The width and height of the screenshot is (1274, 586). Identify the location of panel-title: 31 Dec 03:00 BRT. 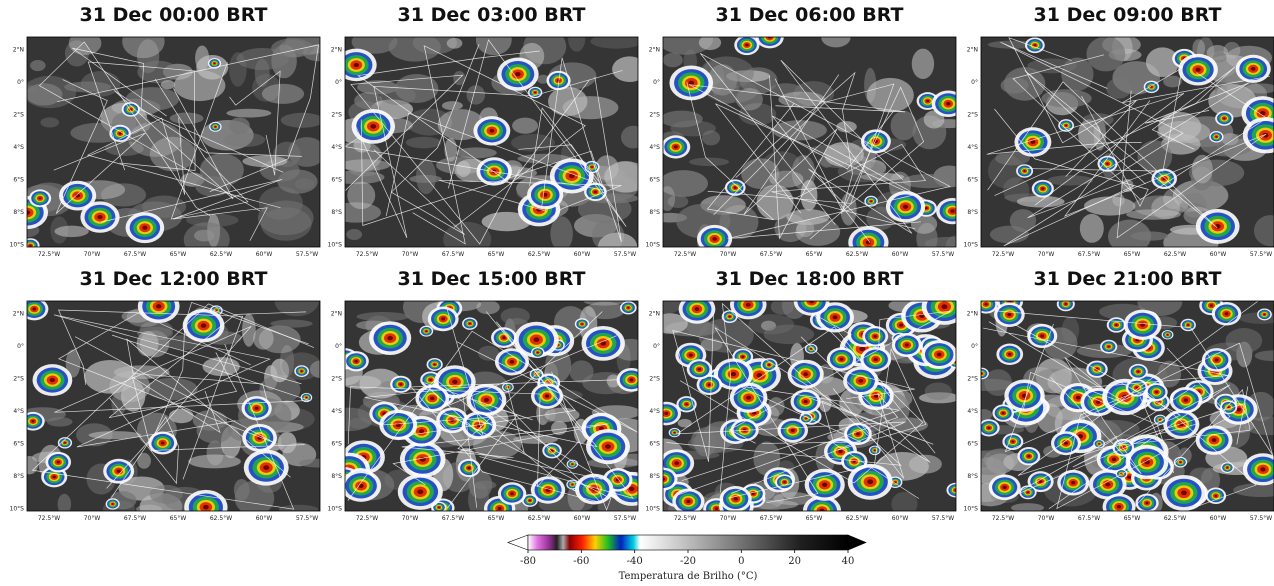
(492, 15).